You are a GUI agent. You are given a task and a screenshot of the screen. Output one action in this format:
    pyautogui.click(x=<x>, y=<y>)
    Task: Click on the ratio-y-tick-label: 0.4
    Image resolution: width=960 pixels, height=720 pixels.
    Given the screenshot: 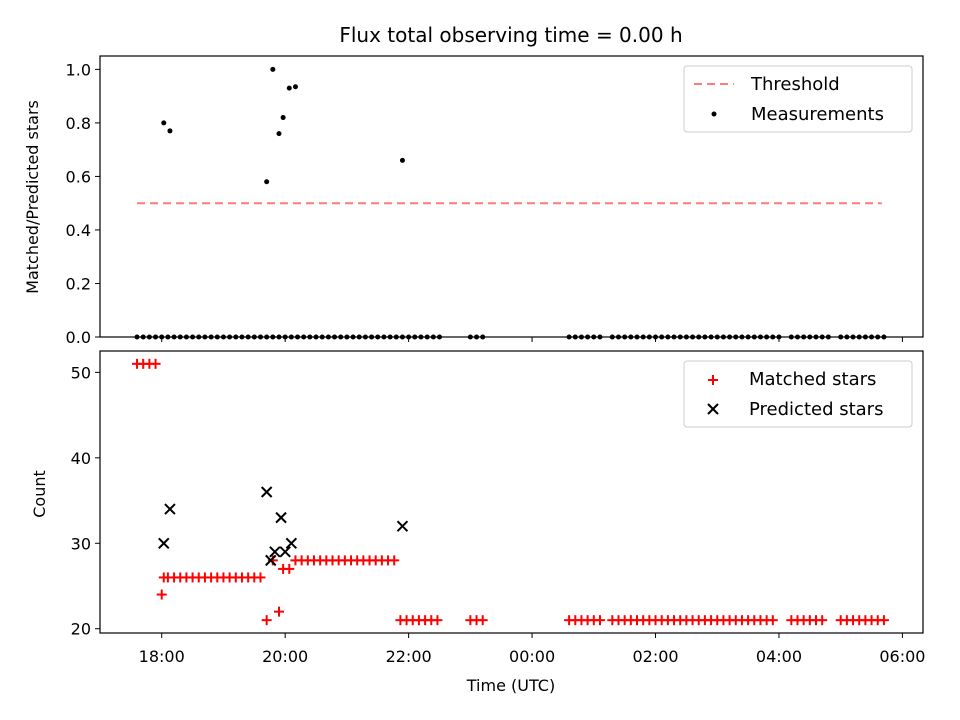 What is the action you would take?
    pyautogui.click(x=78, y=230)
    